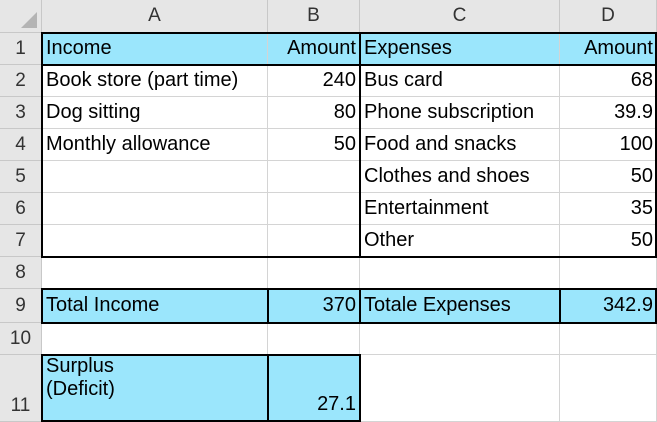 The image size is (657, 422). Describe the element at coordinates (42, 306) in the screenshot. I see `border-totals-left` at that location.